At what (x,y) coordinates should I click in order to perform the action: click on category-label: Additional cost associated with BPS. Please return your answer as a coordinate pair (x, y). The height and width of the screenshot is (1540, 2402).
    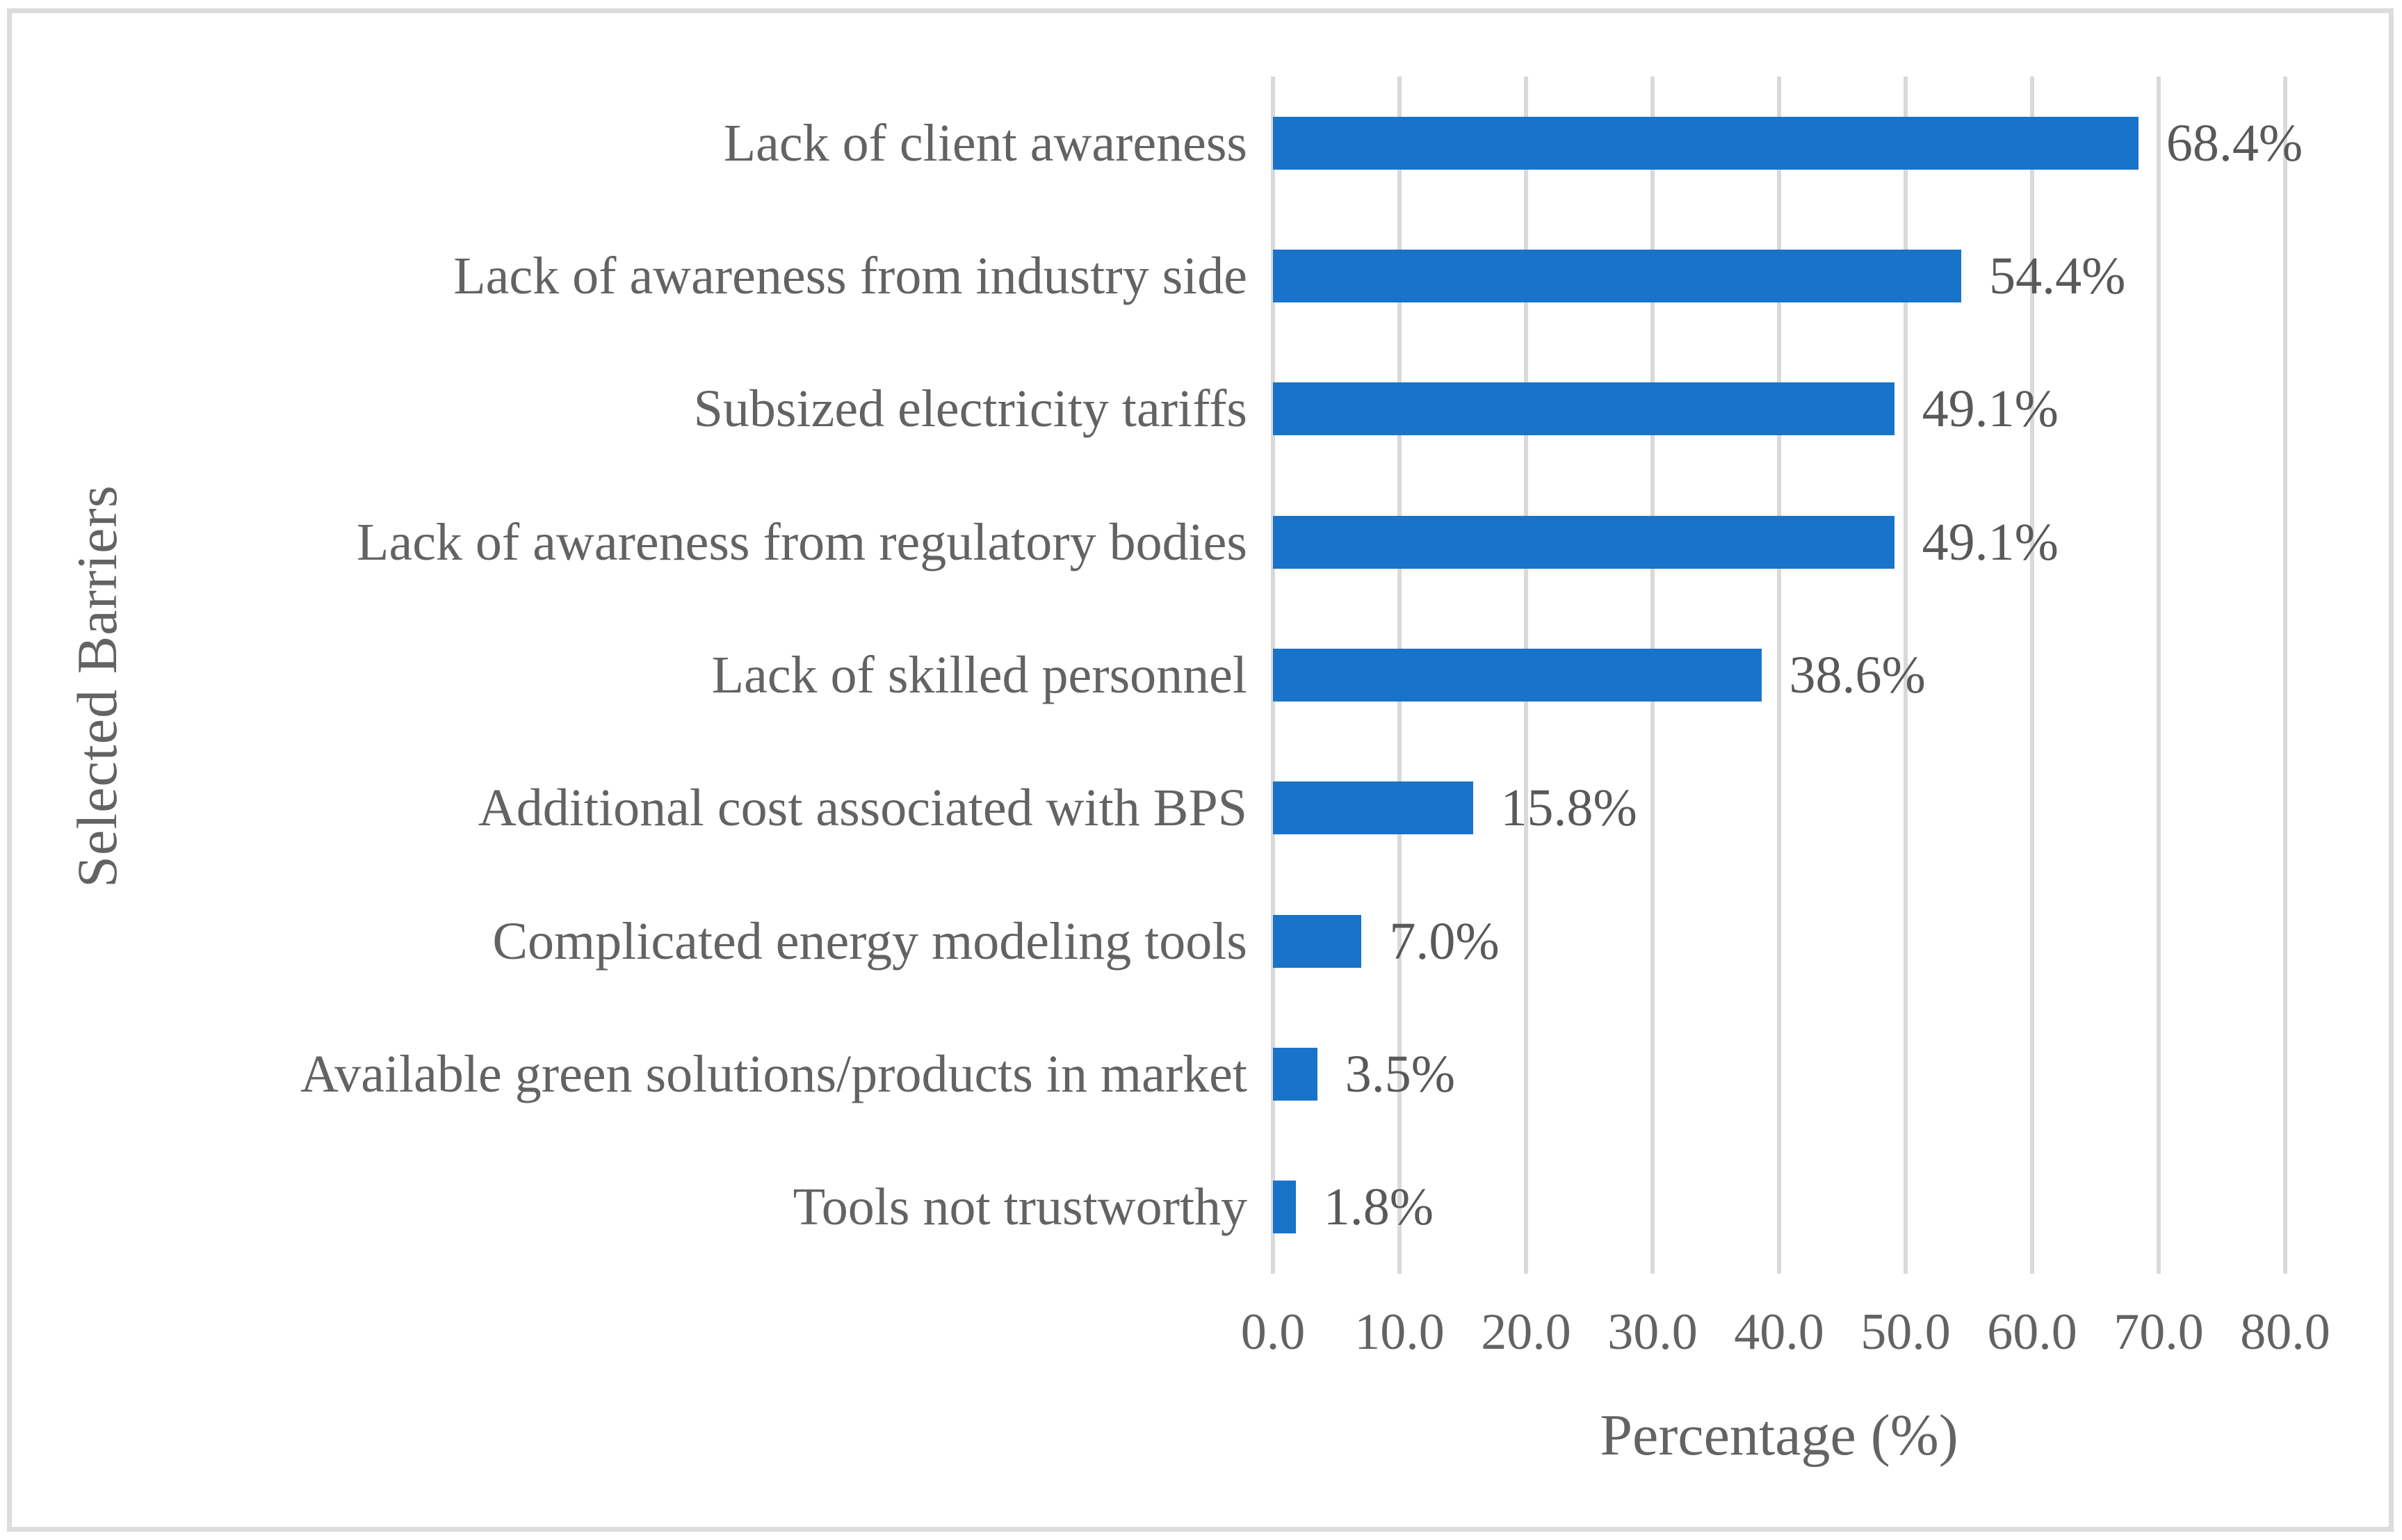
    Looking at the image, I should click on (862, 808).